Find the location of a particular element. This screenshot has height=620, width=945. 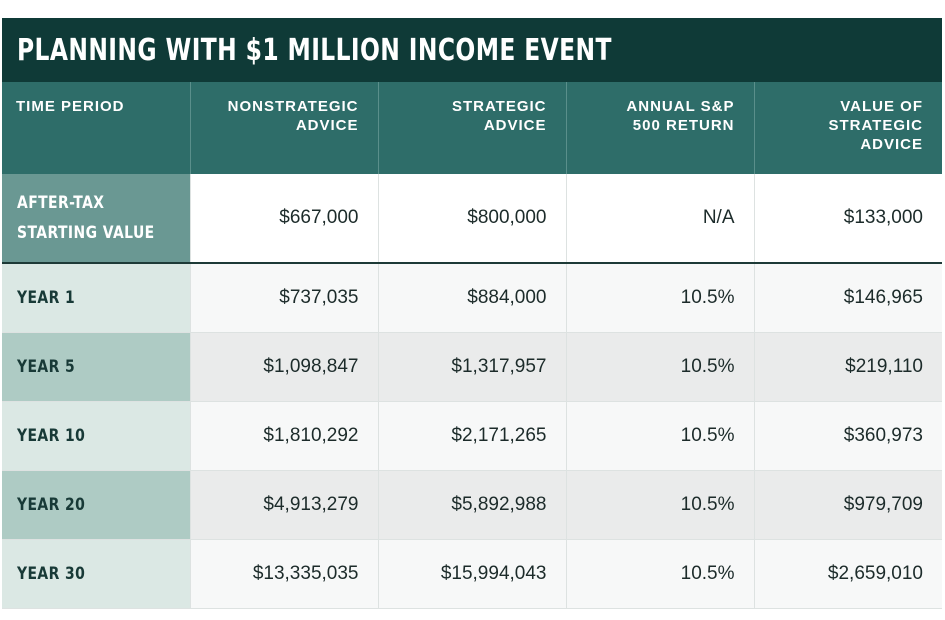

cell-strategic: $15,994,043 is located at coordinates (471, 573).